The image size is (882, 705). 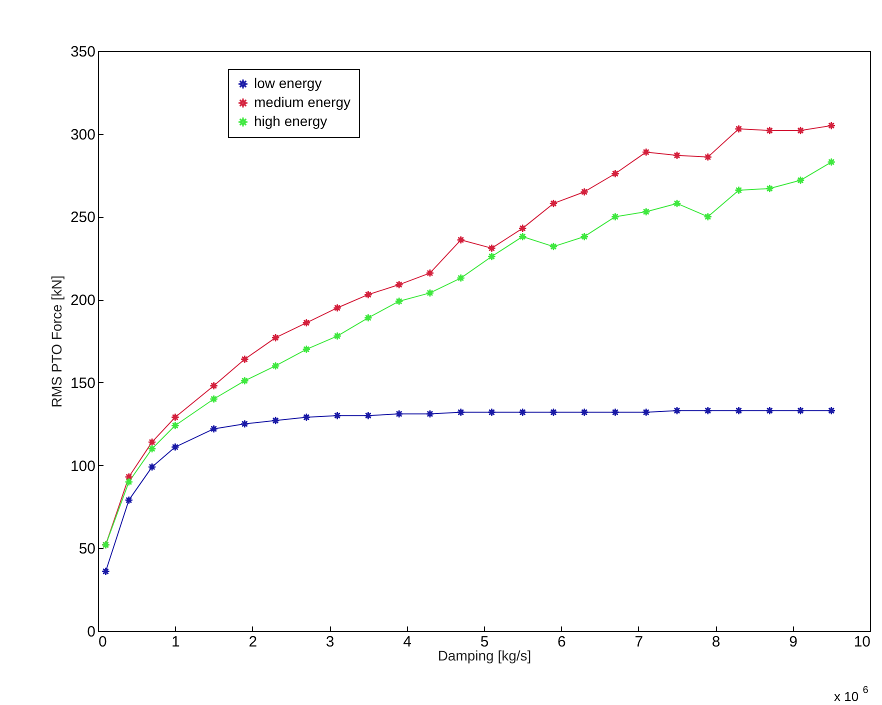 I want to click on legend-label: high energy, so click(x=291, y=121).